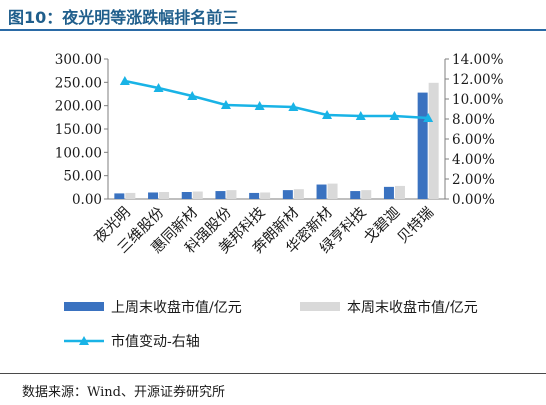  Describe the element at coordinates (320, 306) in the screenshot. I see `legend-swatch-this-week` at that location.